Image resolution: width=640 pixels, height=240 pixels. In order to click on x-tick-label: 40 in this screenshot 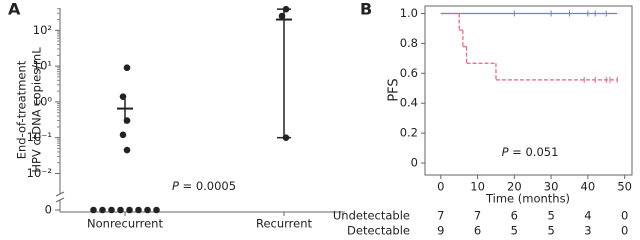, I will do `click(588, 187)`.